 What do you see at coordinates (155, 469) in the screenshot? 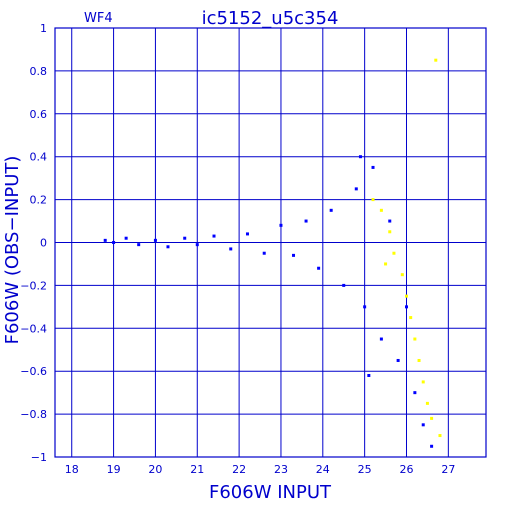
I see `x-tick-label: 20` at bounding box center [155, 469].